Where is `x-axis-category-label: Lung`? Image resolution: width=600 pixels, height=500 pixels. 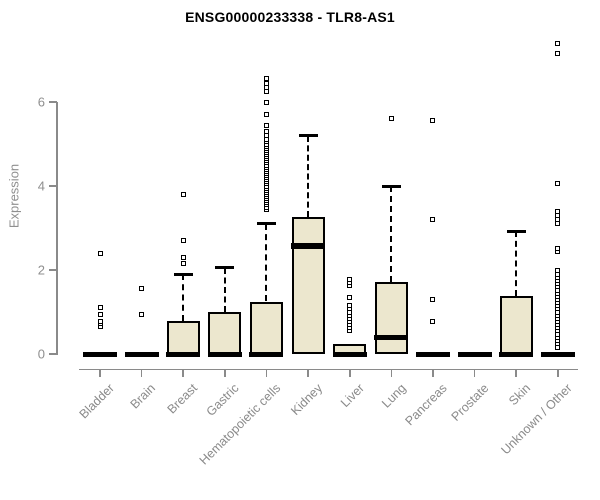 x-axis-category-label: Lung is located at coordinates (393, 396).